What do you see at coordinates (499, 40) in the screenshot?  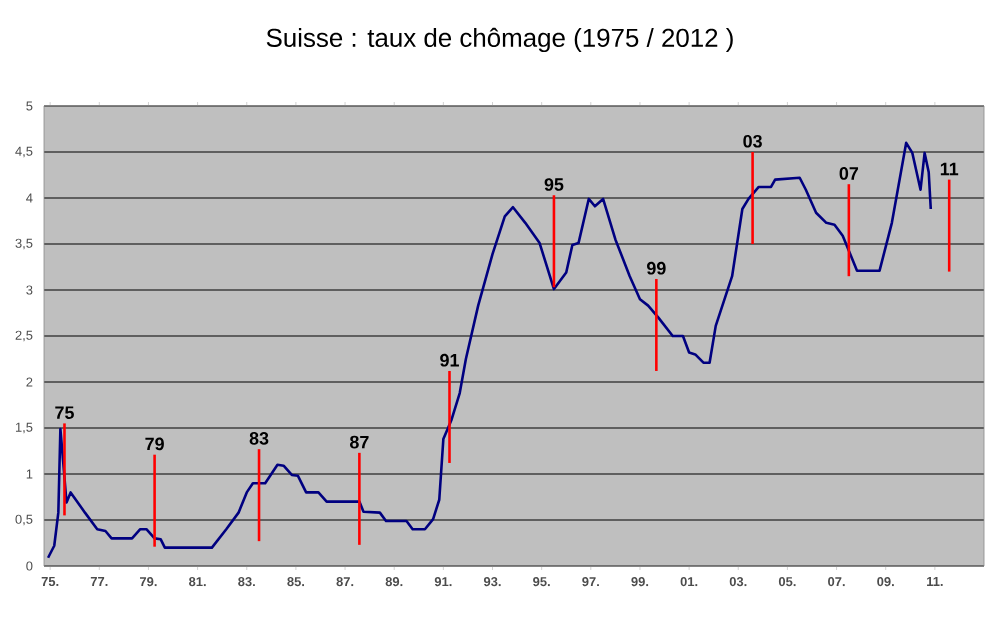 I see `chart-title: Suisse : taux de chômage (1975 / 2012 )` at bounding box center [499, 40].